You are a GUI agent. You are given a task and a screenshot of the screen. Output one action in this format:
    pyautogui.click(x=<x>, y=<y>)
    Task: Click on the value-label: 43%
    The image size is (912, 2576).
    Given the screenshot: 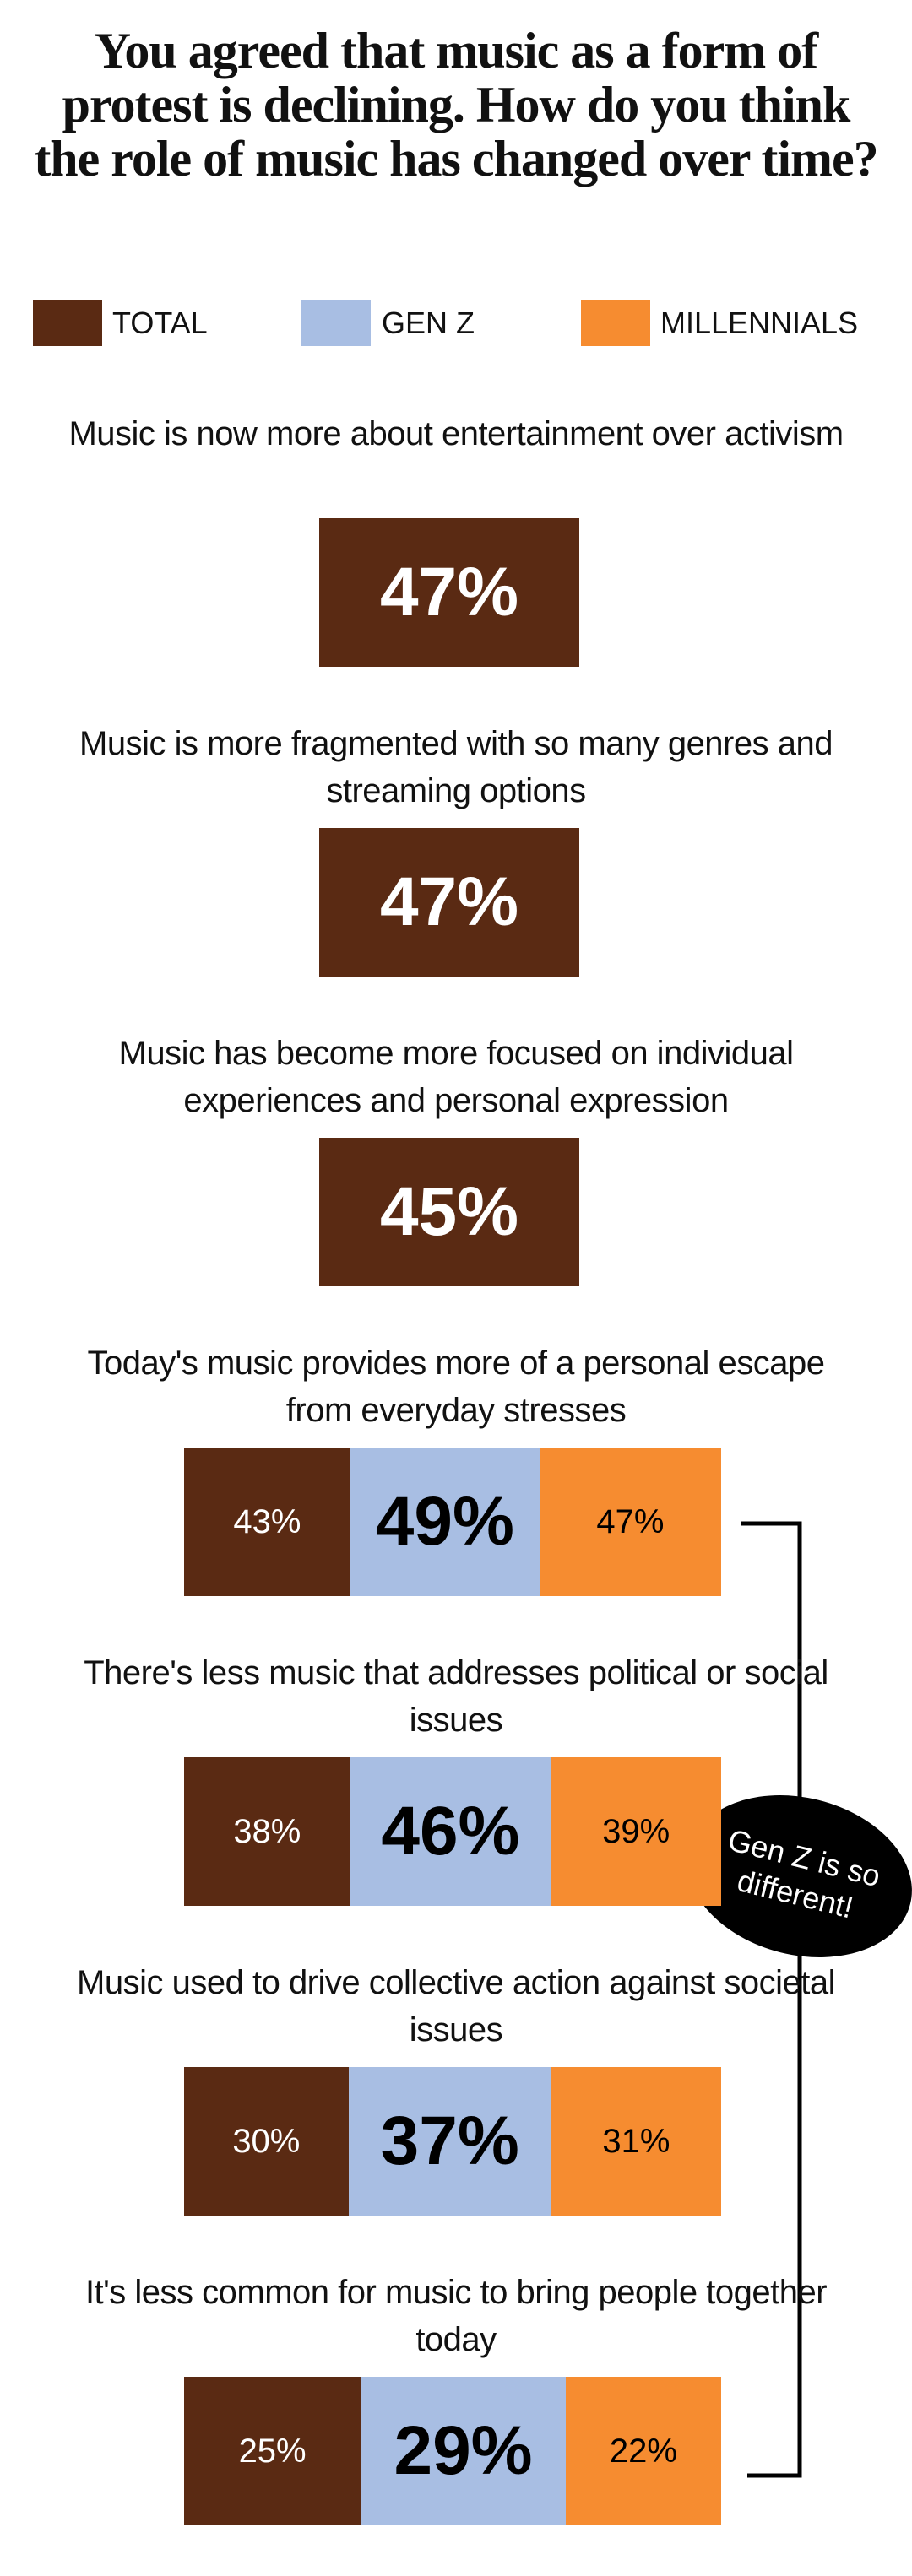 What is the action you would take?
    pyautogui.click(x=267, y=1521)
    